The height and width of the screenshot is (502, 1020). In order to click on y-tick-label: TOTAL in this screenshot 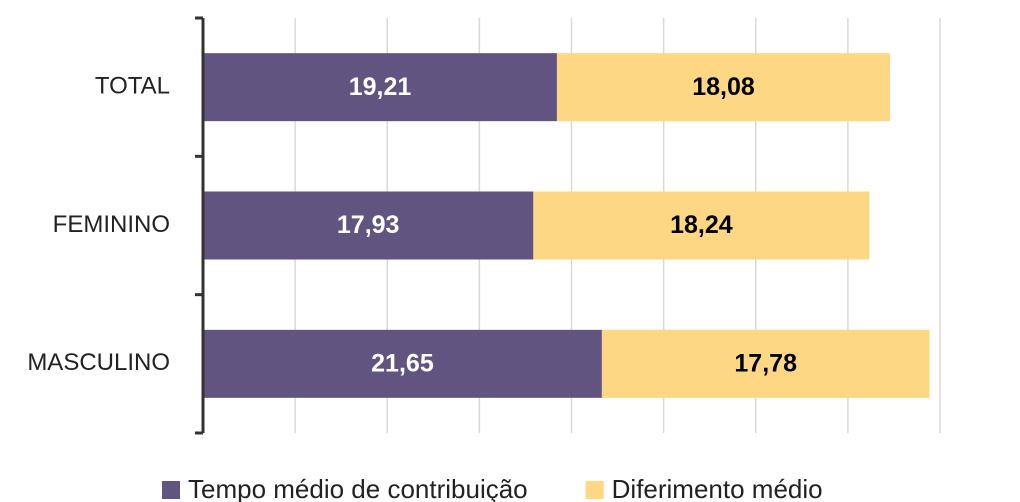, I will do `click(132, 86)`.